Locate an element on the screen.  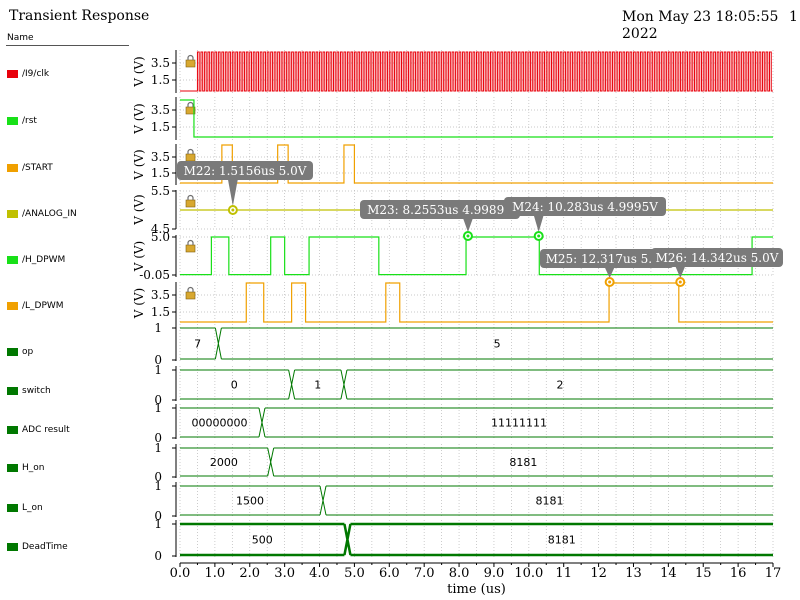
legend-label: /I9/clk is located at coordinates (36, 74).